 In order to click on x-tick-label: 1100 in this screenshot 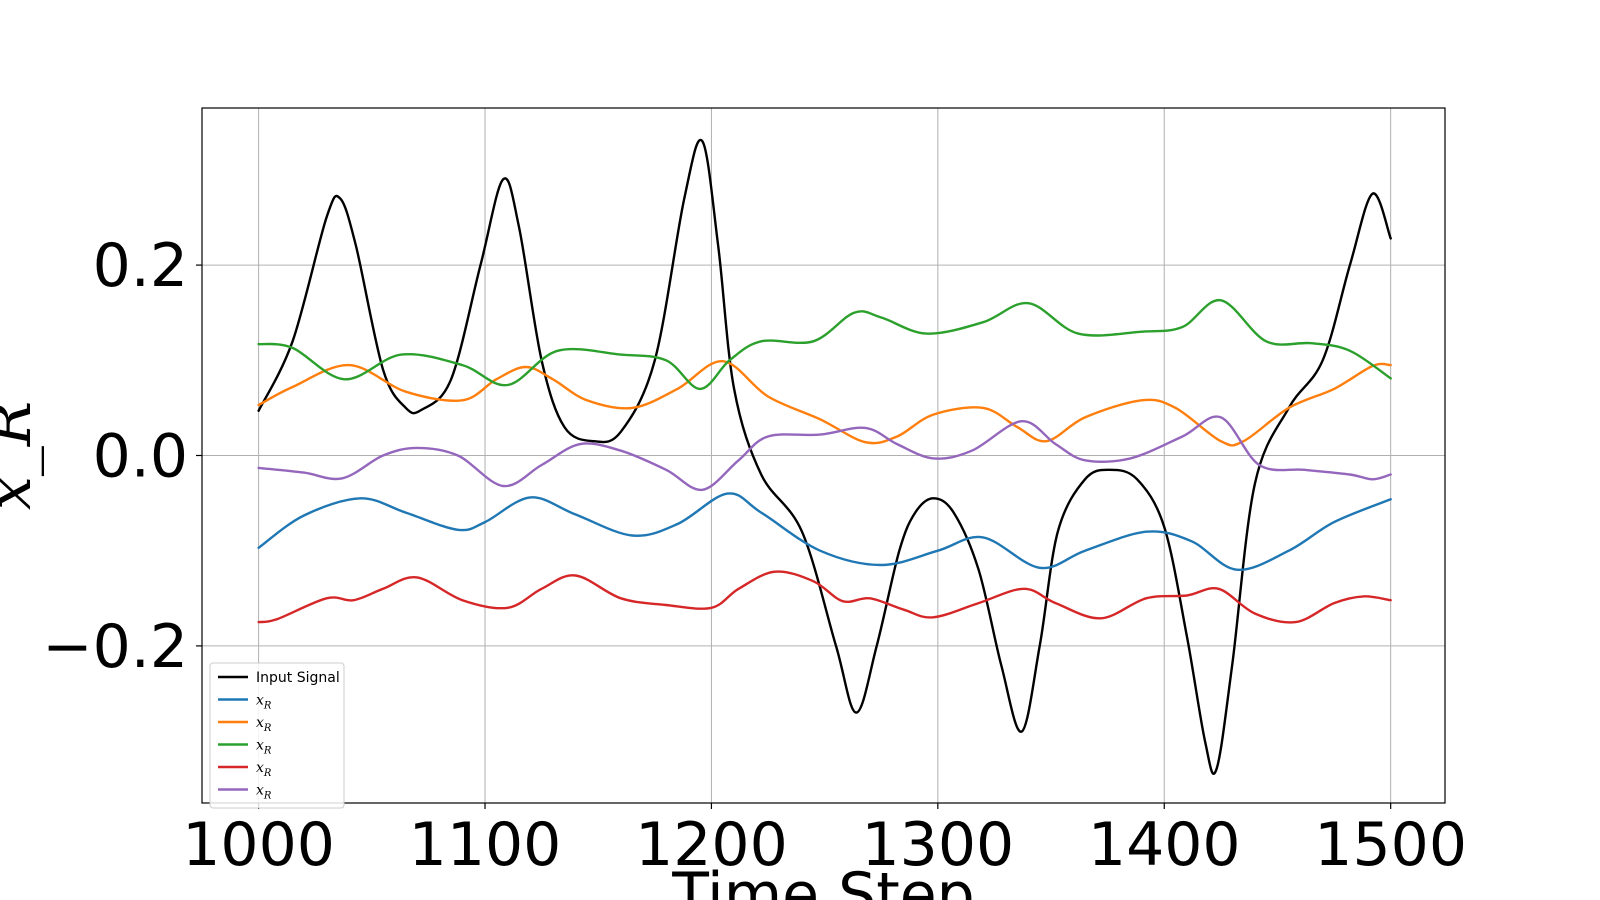, I will do `click(485, 845)`.